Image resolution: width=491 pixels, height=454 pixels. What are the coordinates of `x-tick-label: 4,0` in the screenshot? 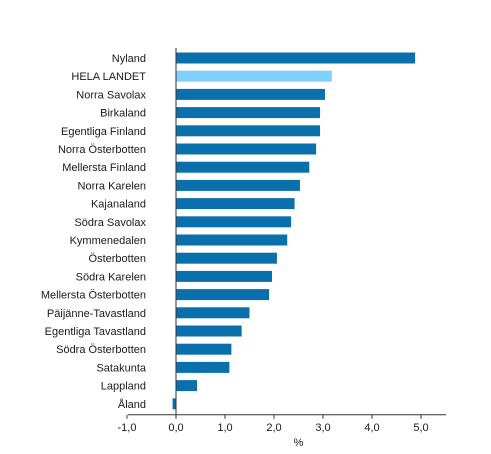 It's located at (371, 428).